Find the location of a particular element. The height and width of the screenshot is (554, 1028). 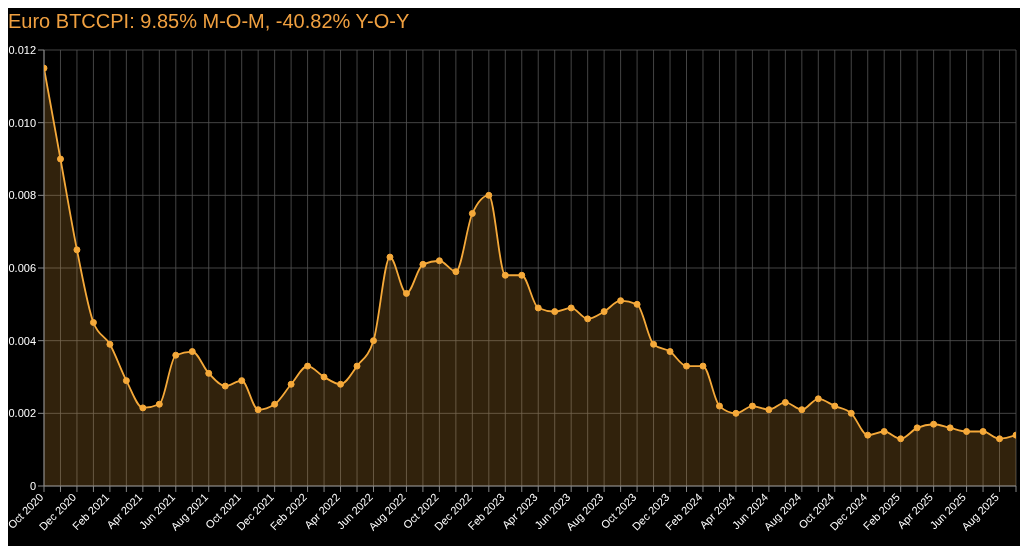

y-tick-label: 0.006 is located at coordinates (22, 267).